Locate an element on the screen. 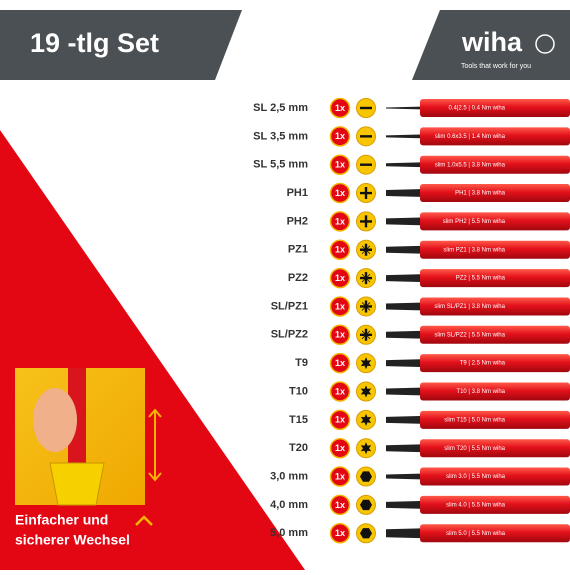 The width and height of the screenshot is (570, 575). bit-print: slim PH2 | 5.5 Nm wiha is located at coordinates (474, 222).